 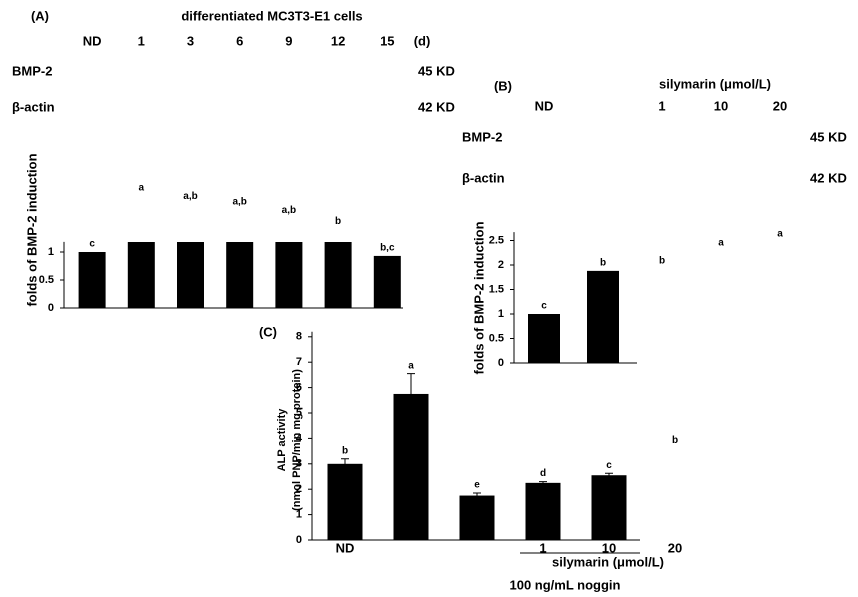 I want to click on x-tick-label: 12, so click(x=338, y=40).